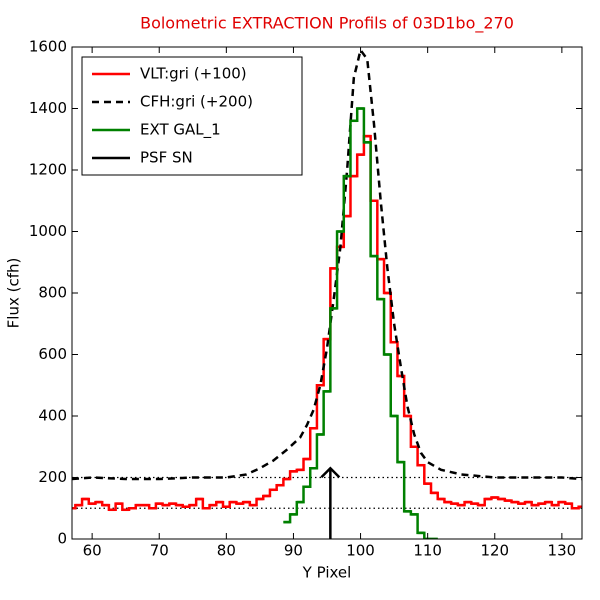 Image resolution: width=600 pixels, height=600 pixels. Describe the element at coordinates (327, 573) in the screenshot. I see `x-axis-label: Y Pixel` at that location.